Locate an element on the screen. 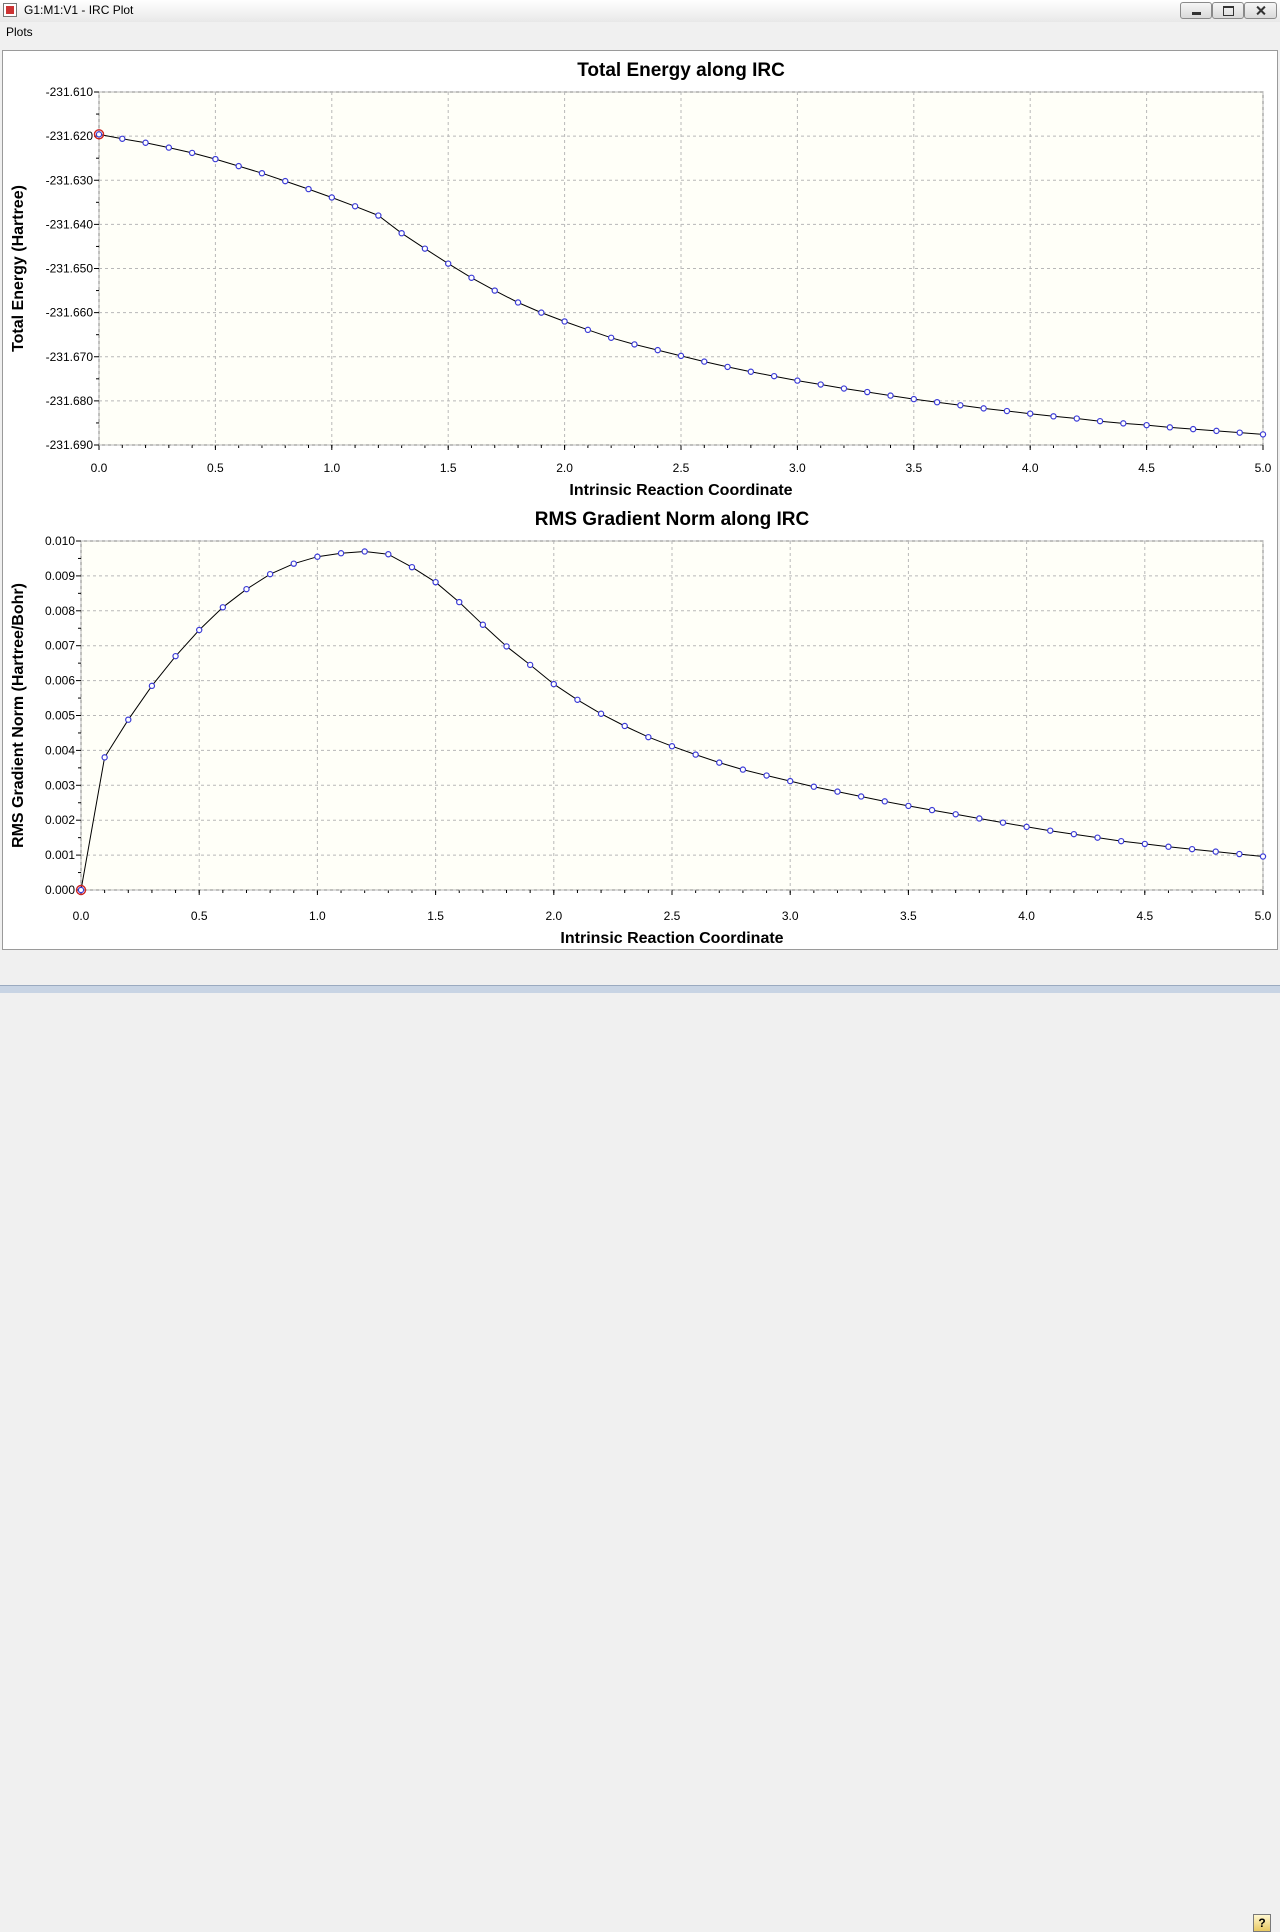  y-tick-label: 0.005 is located at coordinates (60, 716).